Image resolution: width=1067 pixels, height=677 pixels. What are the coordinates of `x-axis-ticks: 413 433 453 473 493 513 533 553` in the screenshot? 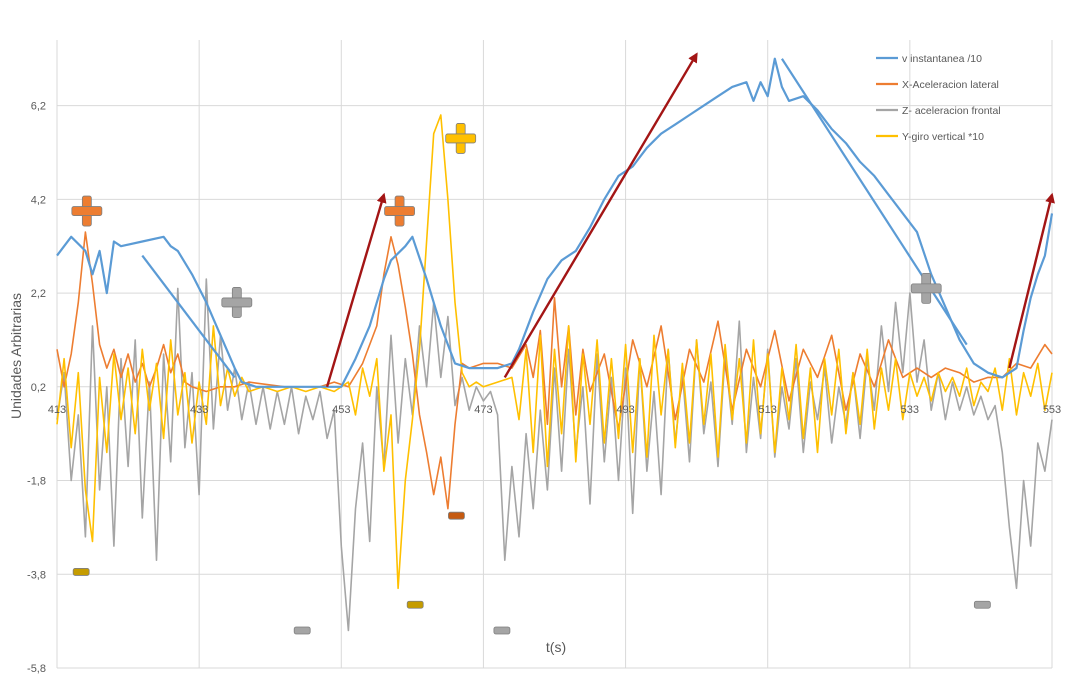 It's located at (554, 410).